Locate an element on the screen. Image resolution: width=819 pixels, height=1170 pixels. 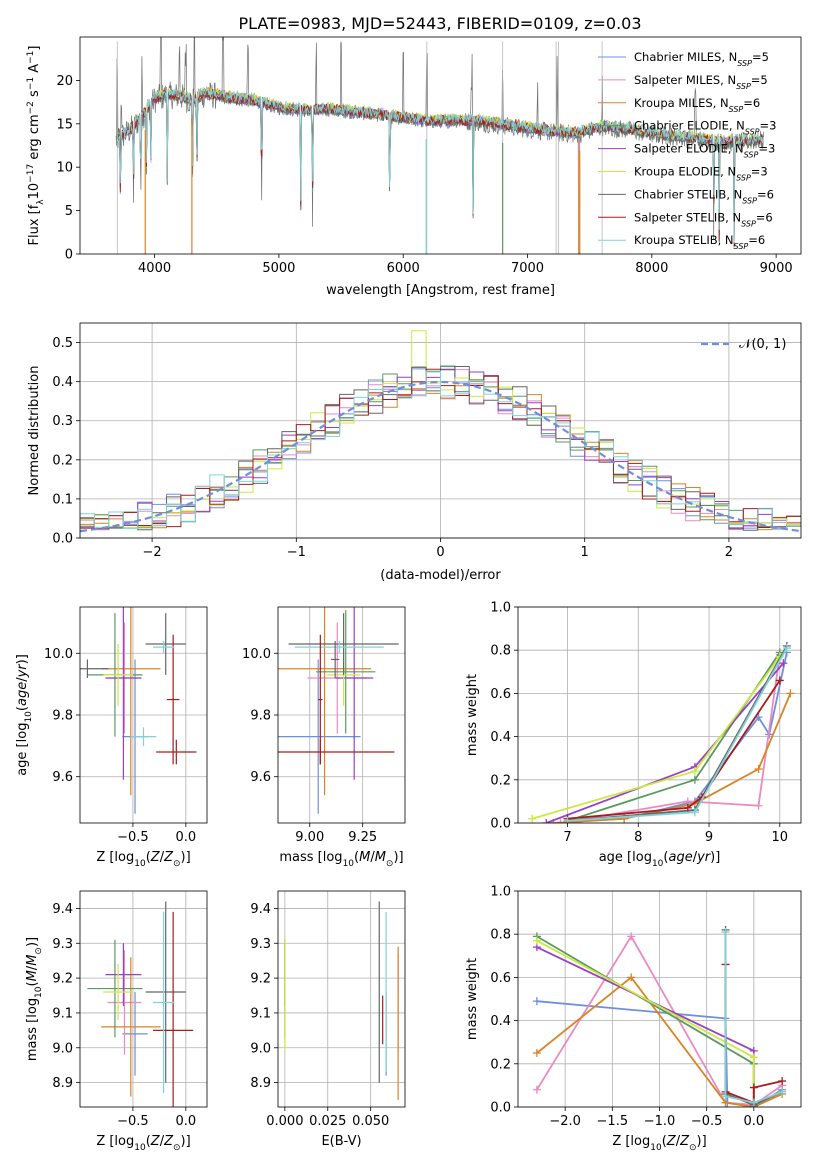
plot-area-age-vs-Z is located at coordinates (138, 710).